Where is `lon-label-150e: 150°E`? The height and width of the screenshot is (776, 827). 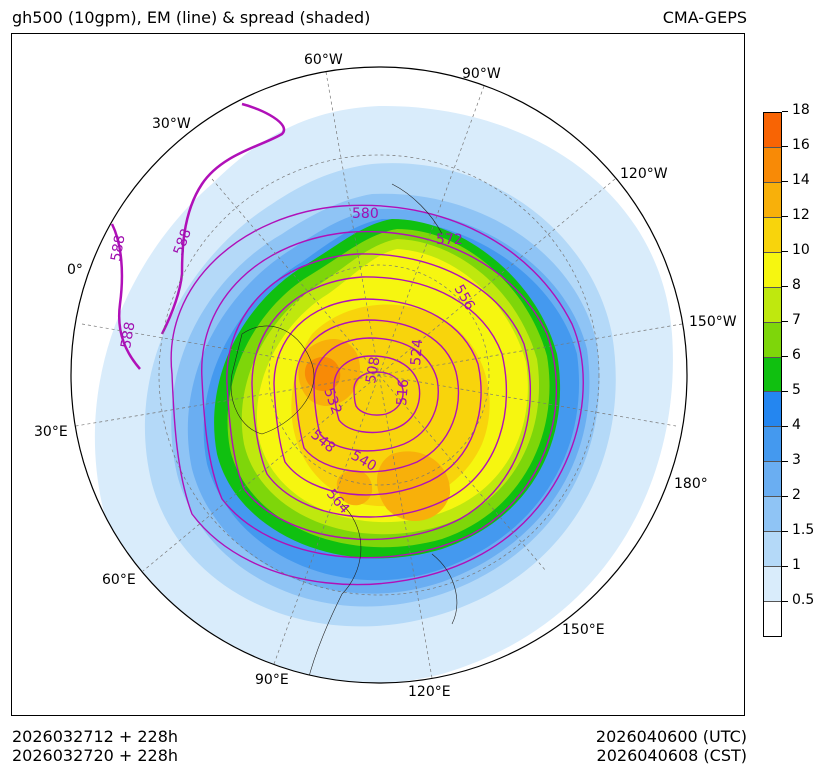 lon-label-150e: 150°E is located at coordinates (583, 630).